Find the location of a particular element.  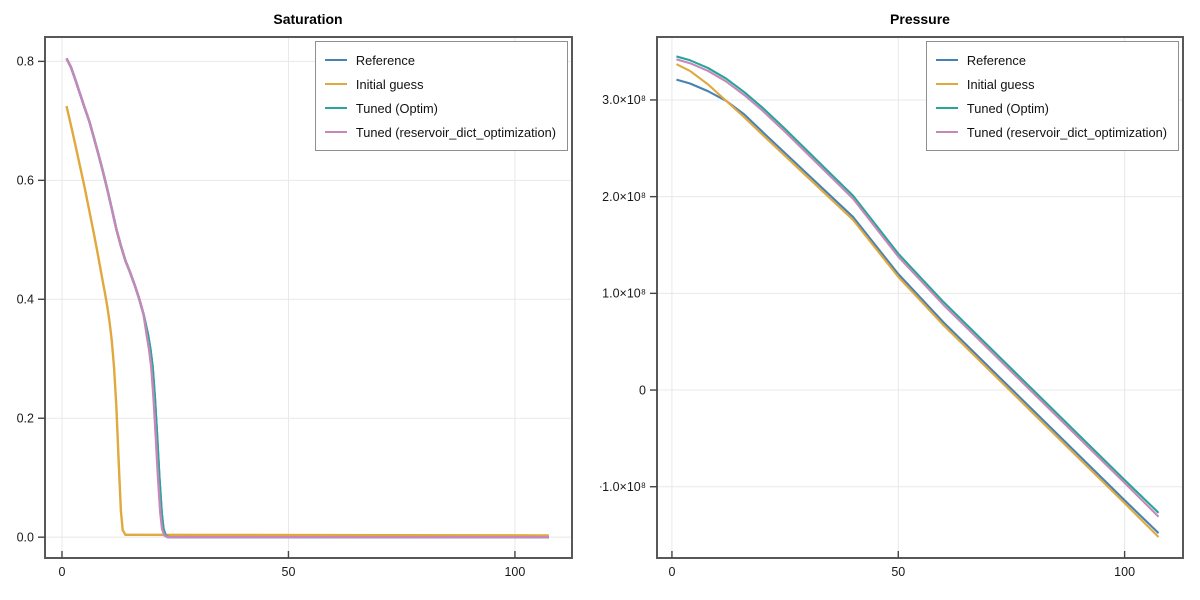

y-tick-label: 0.4 is located at coordinates (25, 300).